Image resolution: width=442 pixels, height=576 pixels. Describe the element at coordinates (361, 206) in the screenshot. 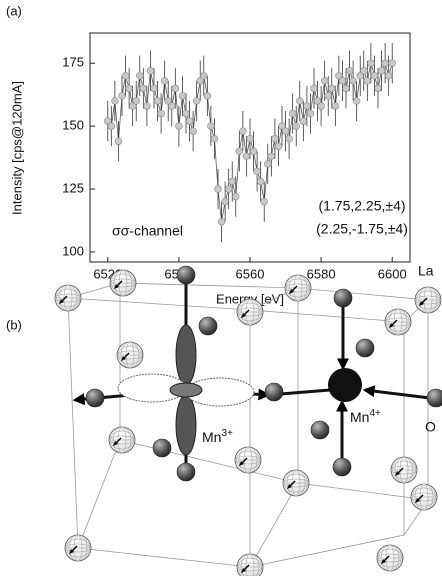

I see `annotation: (1.75,2.25,±4)` at that location.